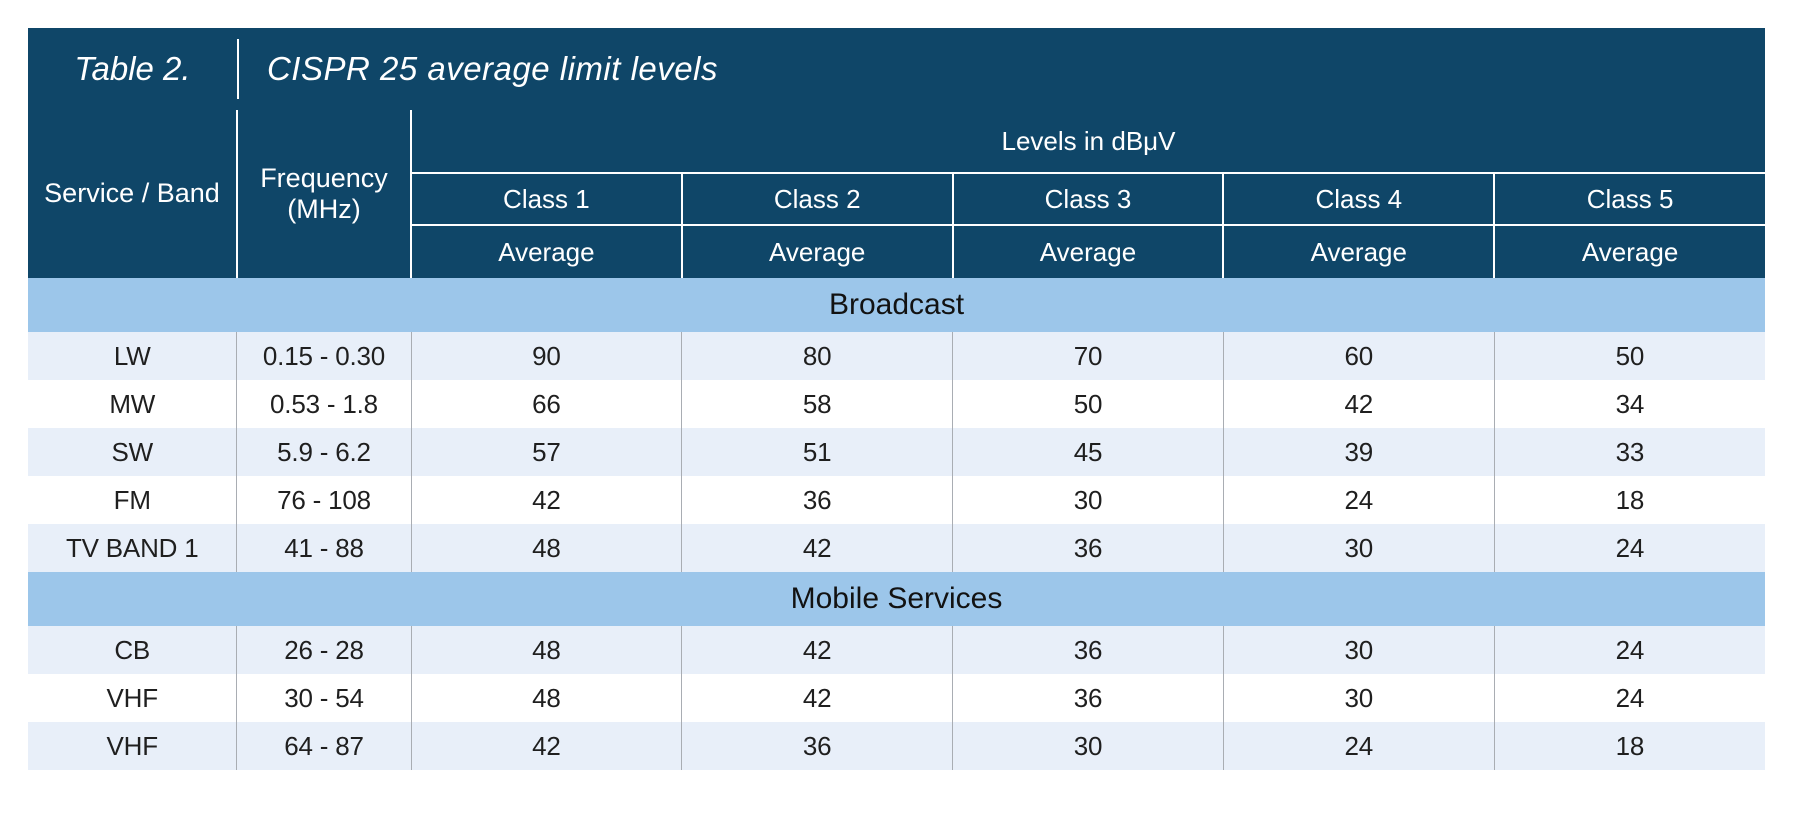  Describe the element at coordinates (547, 251) in the screenshot. I see `column-subheader-average-1: Average` at that location.